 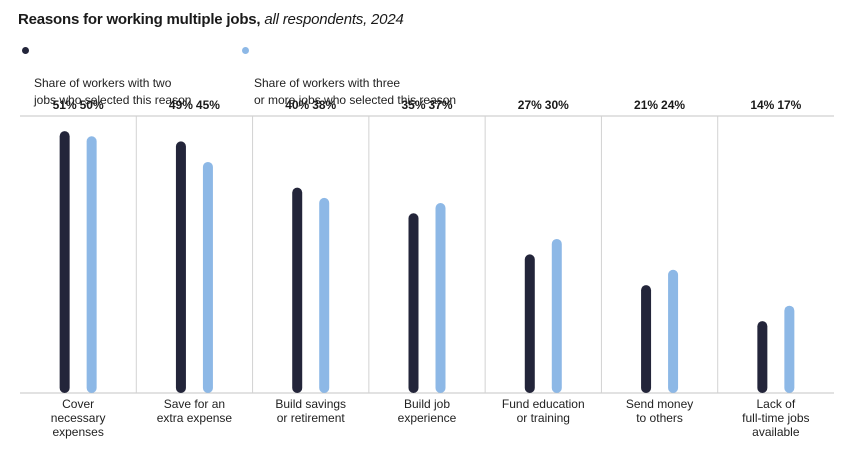 I want to click on category-label-line: to others, so click(x=659, y=418).